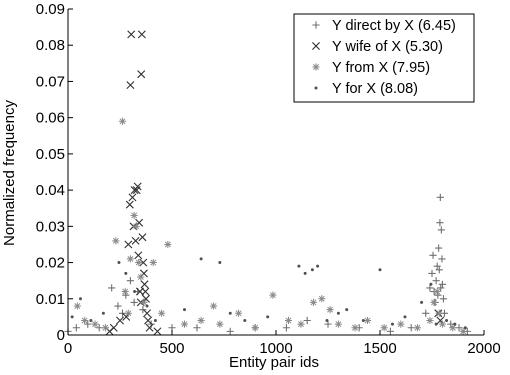 This screenshot has width=510, height=375. What do you see at coordinates (50, 45) in the screenshot?
I see `y-tick-label: 0.08` at bounding box center [50, 45].